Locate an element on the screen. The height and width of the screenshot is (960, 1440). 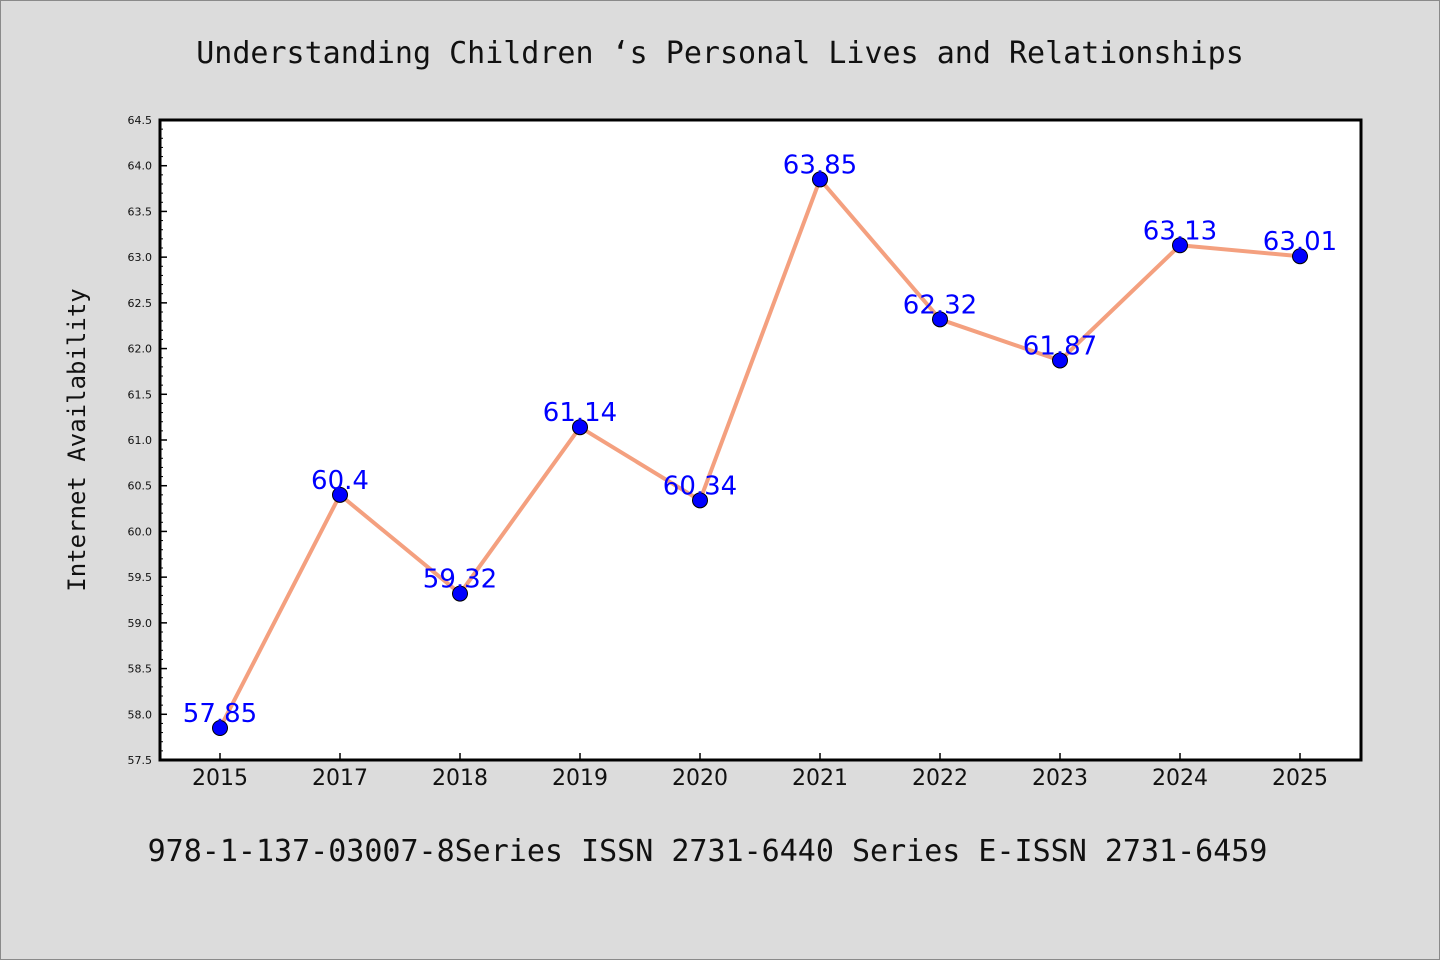
y-tick-label: 60.5 is located at coordinates (140, 486).